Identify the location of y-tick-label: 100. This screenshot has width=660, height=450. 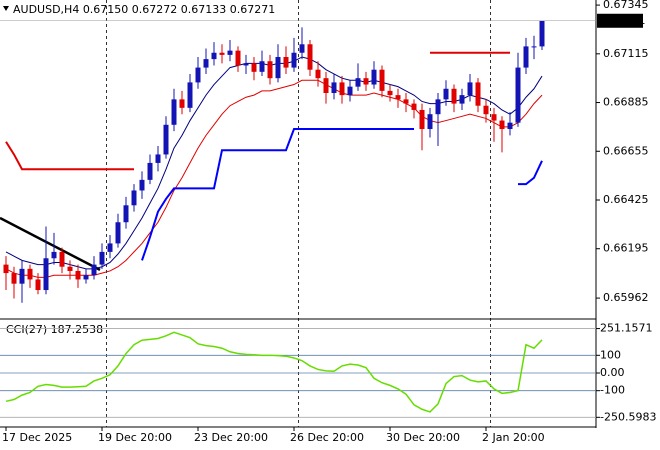
(610, 354).